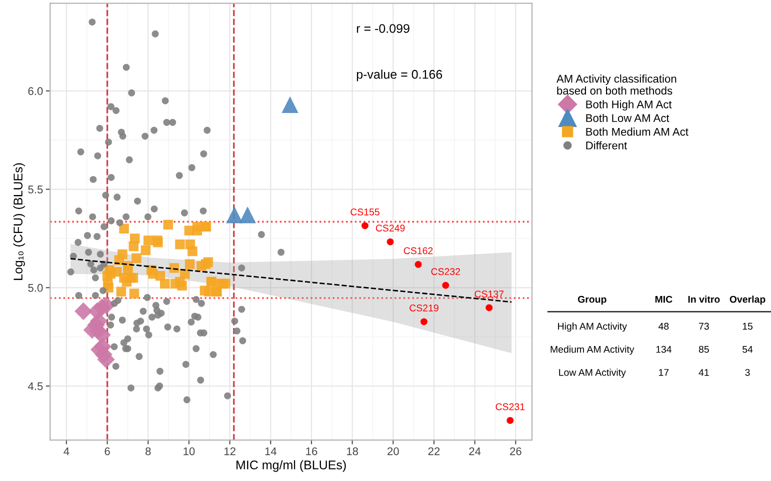 The width and height of the screenshot is (771, 481). What do you see at coordinates (616, 84) in the screenshot?
I see `legend-title: AM Activity classification based on both methods` at bounding box center [616, 84].